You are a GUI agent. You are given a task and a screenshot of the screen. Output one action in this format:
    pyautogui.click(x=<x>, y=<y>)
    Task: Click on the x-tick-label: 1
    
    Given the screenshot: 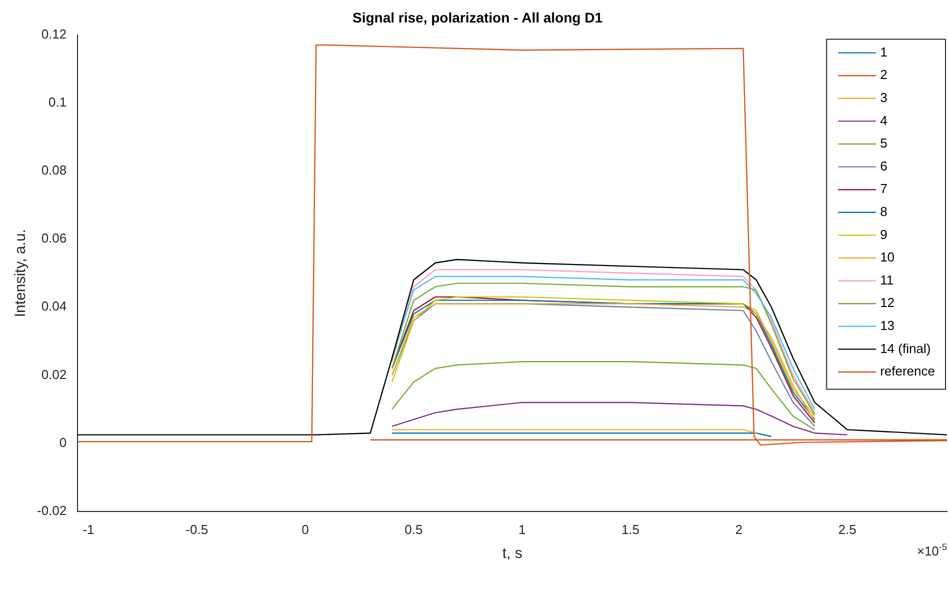 What is the action you would take?
    pyautogui.click(x=522, y=529)
    